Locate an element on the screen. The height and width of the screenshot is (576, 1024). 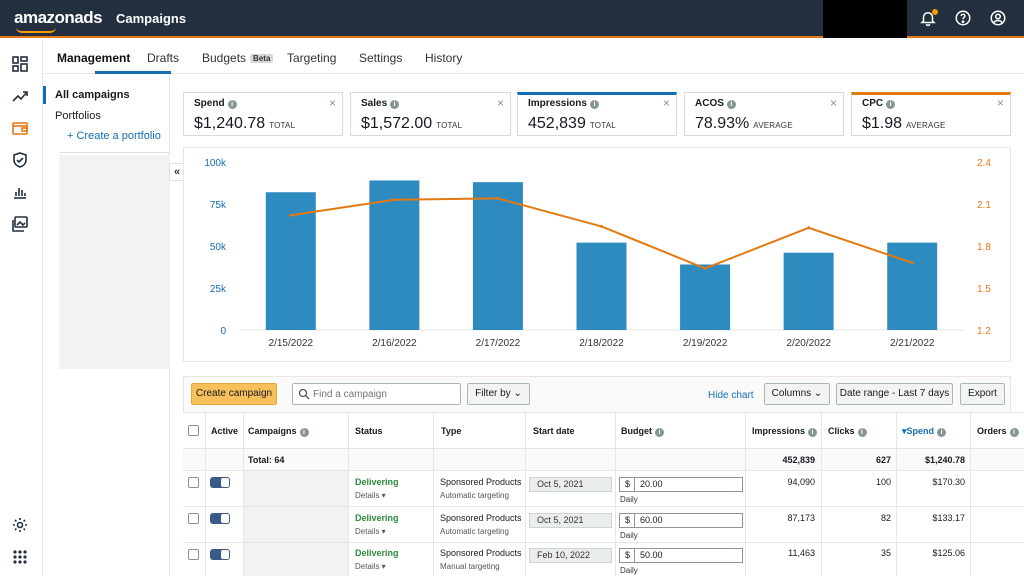
select-all-checkbox is located at coordinates (193, 430).